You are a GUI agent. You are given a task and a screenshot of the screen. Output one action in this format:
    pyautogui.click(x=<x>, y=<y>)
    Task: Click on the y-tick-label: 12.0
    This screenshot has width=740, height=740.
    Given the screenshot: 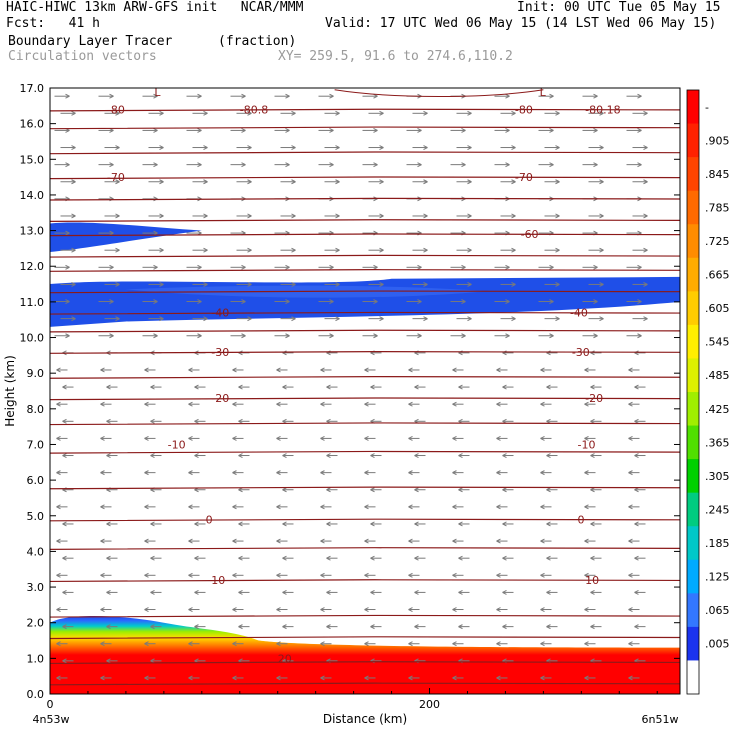 What is the action you would take?
    pyautogui.click(x=32, y=266)
    